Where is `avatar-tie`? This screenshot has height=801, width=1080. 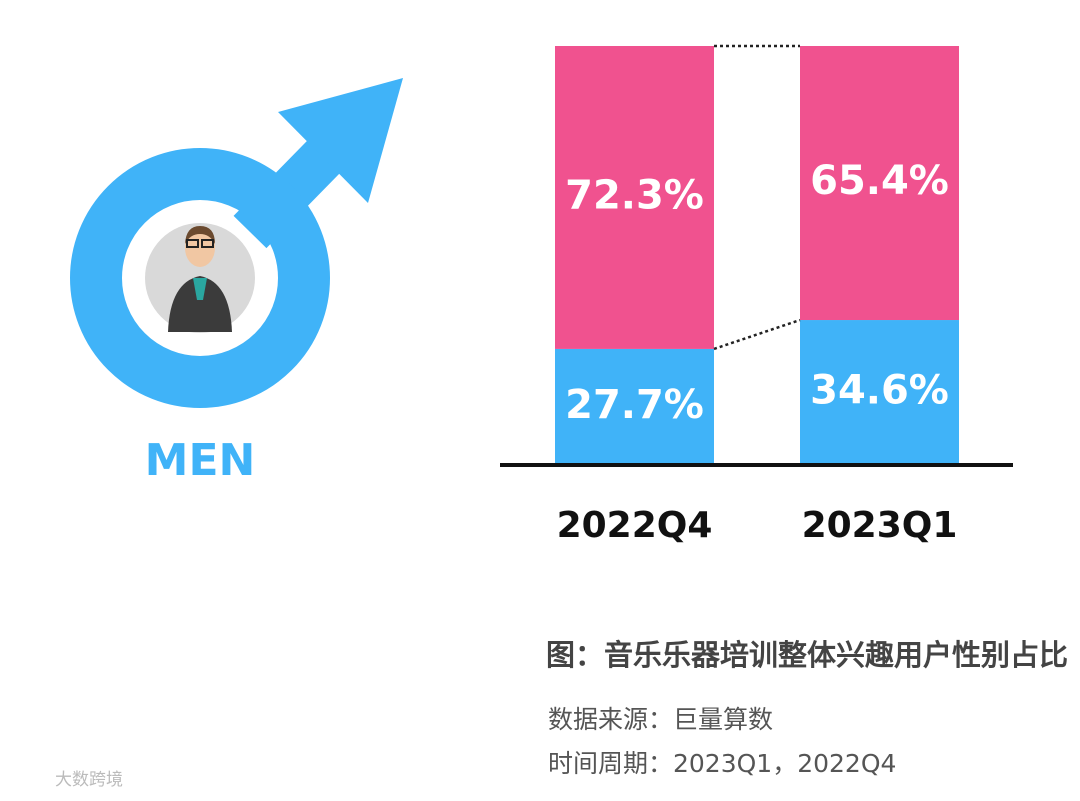
avatar-tie is located at coordinates (200, 289).